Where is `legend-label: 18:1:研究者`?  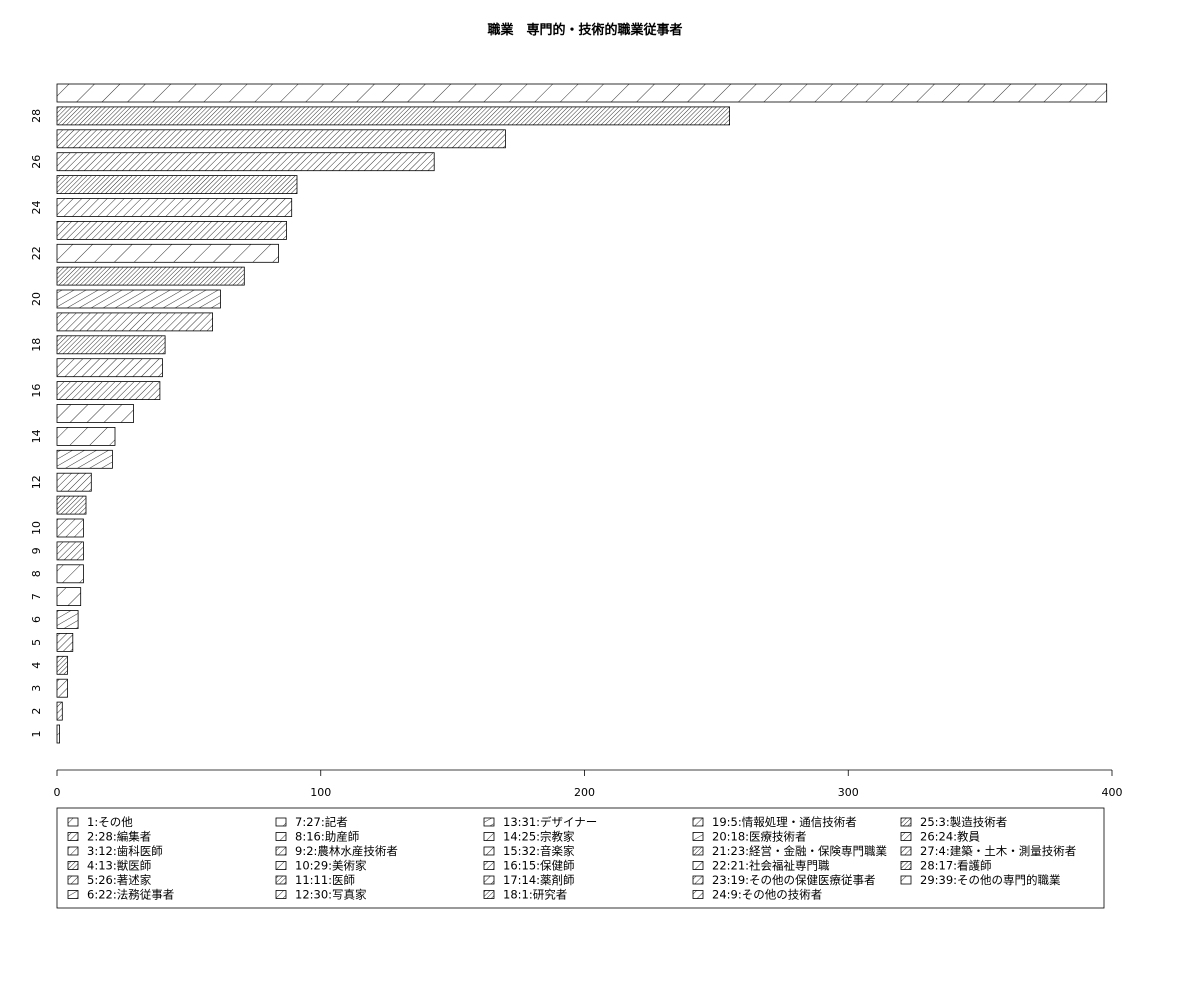 legend-label: 18:1:研究者 is located at coordinates (535, 895).